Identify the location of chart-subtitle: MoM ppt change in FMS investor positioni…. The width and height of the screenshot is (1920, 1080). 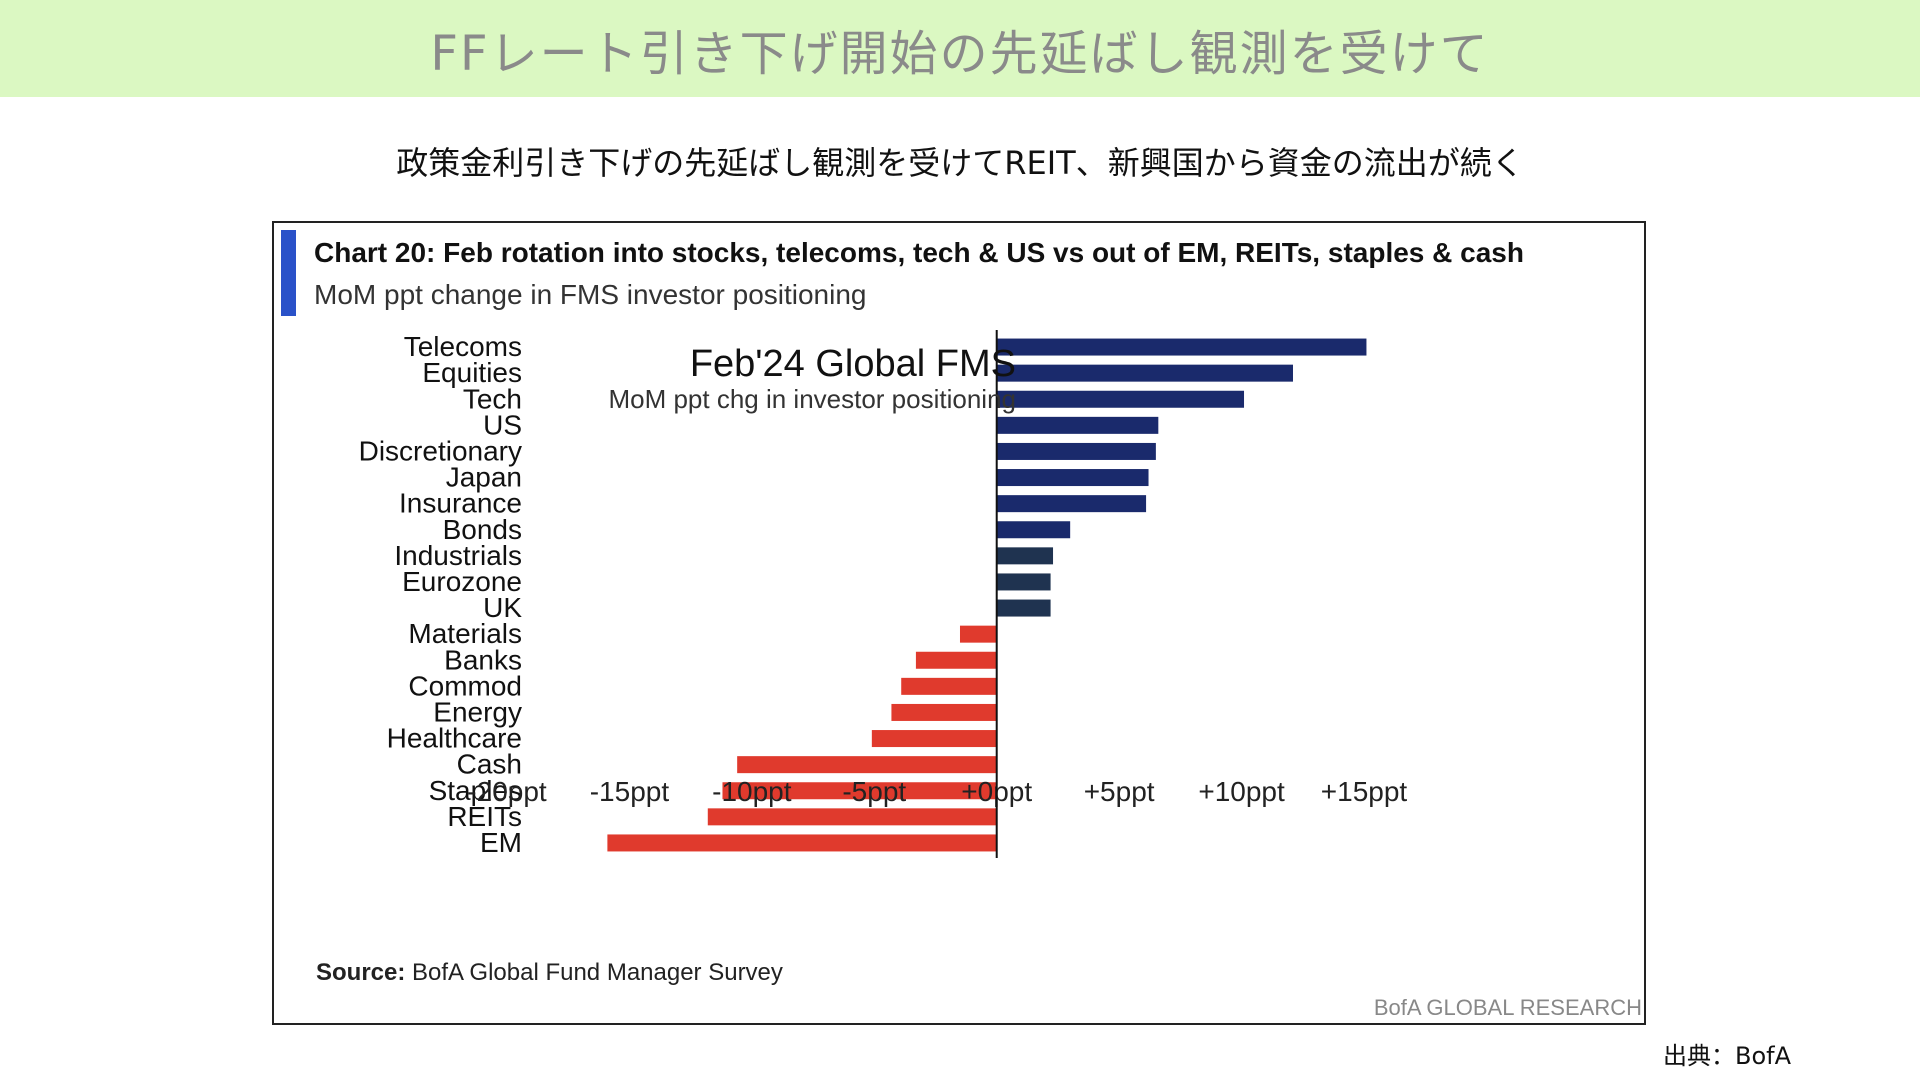
(590, 294).